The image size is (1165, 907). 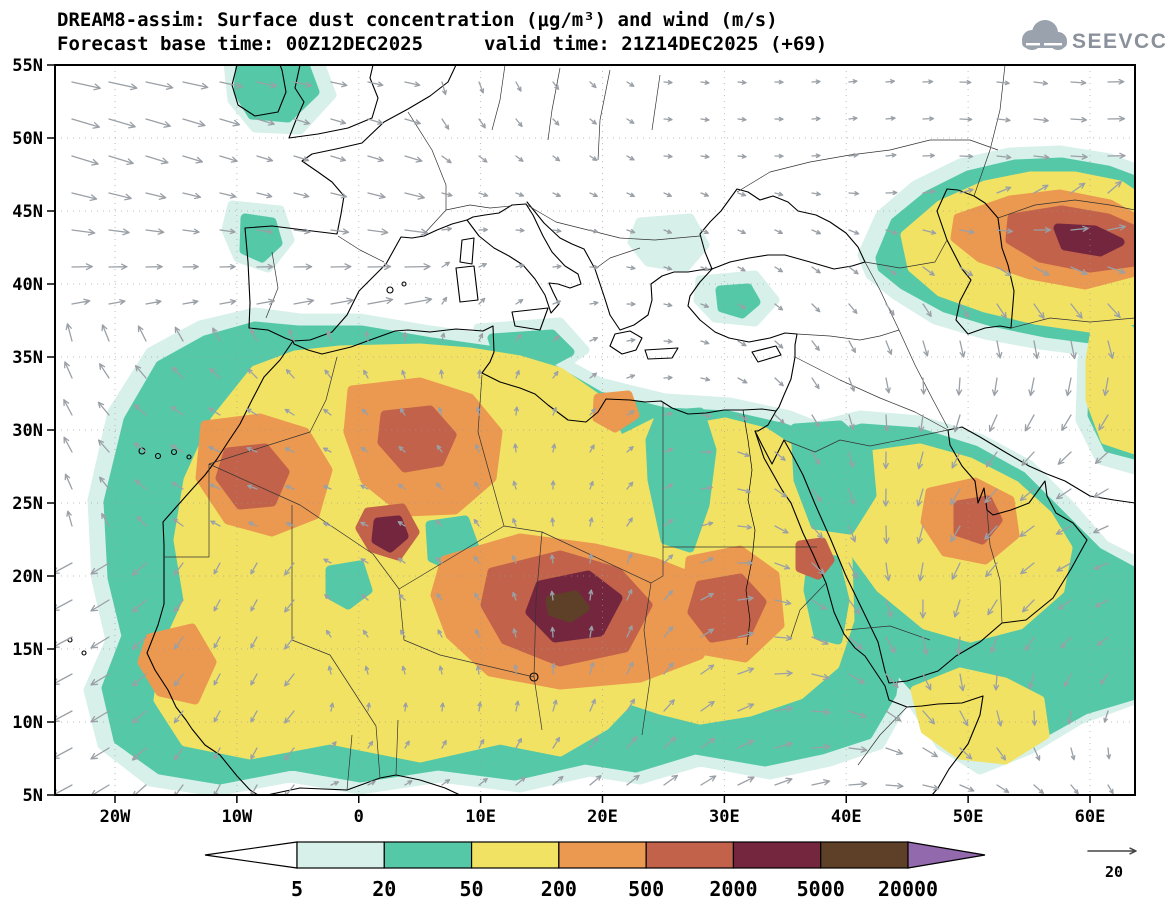 I want to click on wind-reference-arrow, so click(x=1112, y=851).